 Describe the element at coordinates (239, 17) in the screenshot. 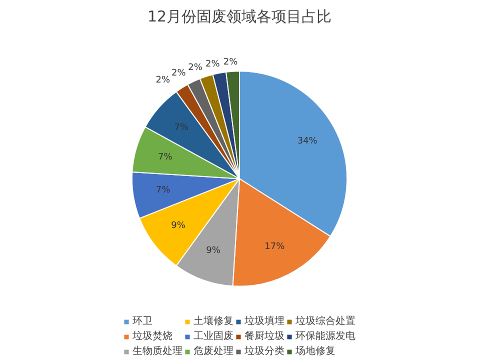

I see `chart-title: 12月份固废领域各项目占比` at that location.